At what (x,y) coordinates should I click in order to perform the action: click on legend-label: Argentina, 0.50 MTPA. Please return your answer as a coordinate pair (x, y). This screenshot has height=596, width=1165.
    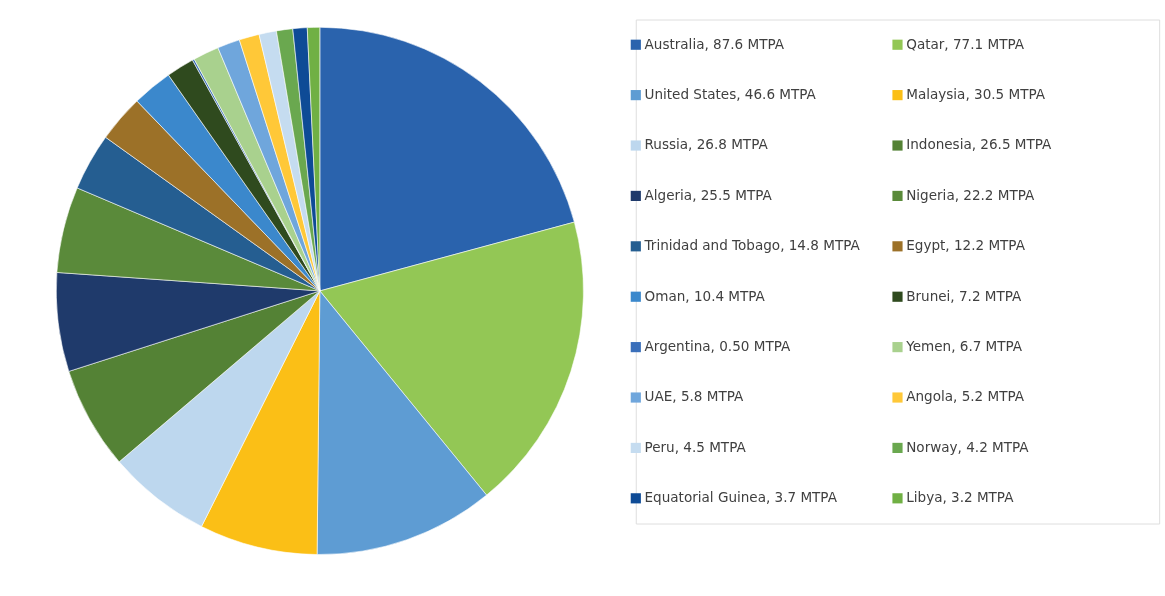
    Looking at the image, I should click on (717, 346).